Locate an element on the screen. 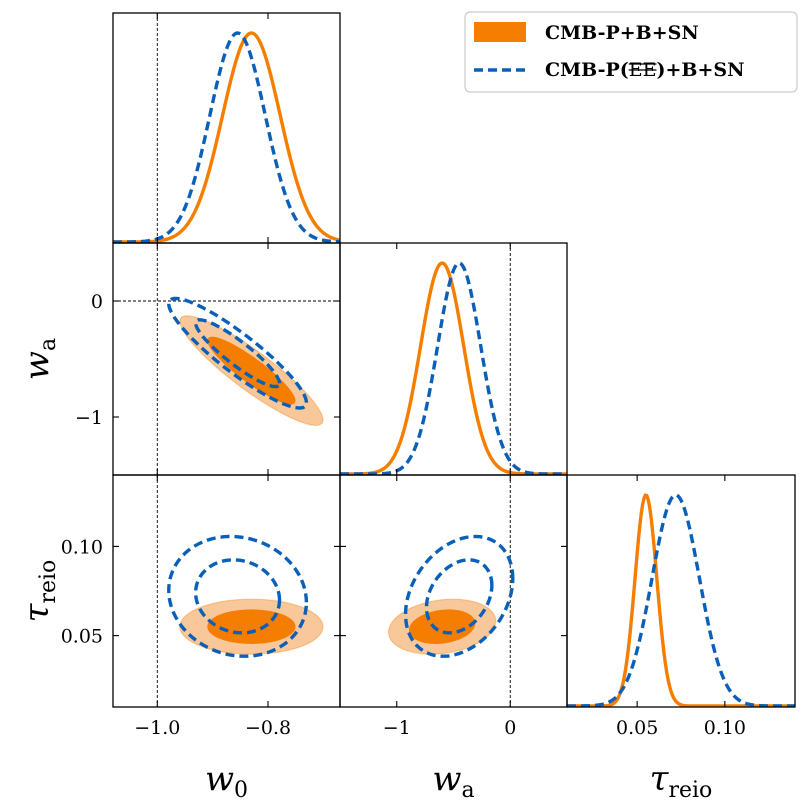 This screenshot has height=809, width=809. marginal-wa-dashed is located at coordinates (453, 368).